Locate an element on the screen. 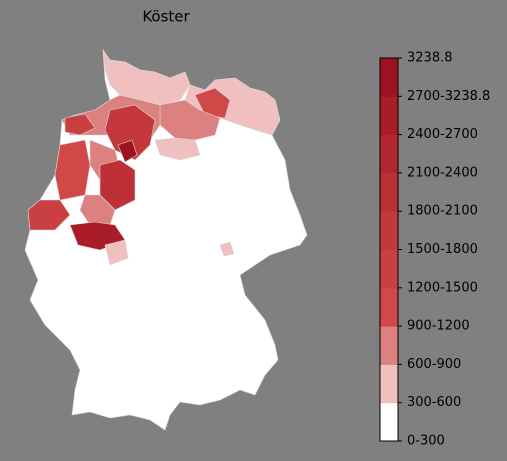 This screenshot has height=461, width=507. colorbar-label: 1500-1800 is located at coordinates (442, 249).